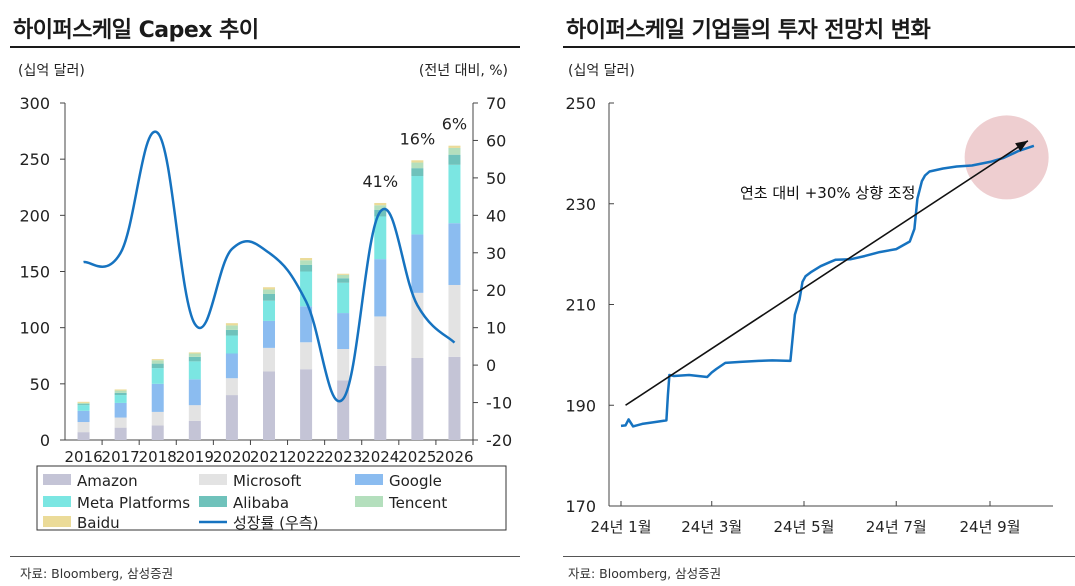 The width and height of the screenshot is (1075, 586). Describe the element at coordinates (499, 403) in the screenshot. I see `right-y-tick-label: -10` at that location.